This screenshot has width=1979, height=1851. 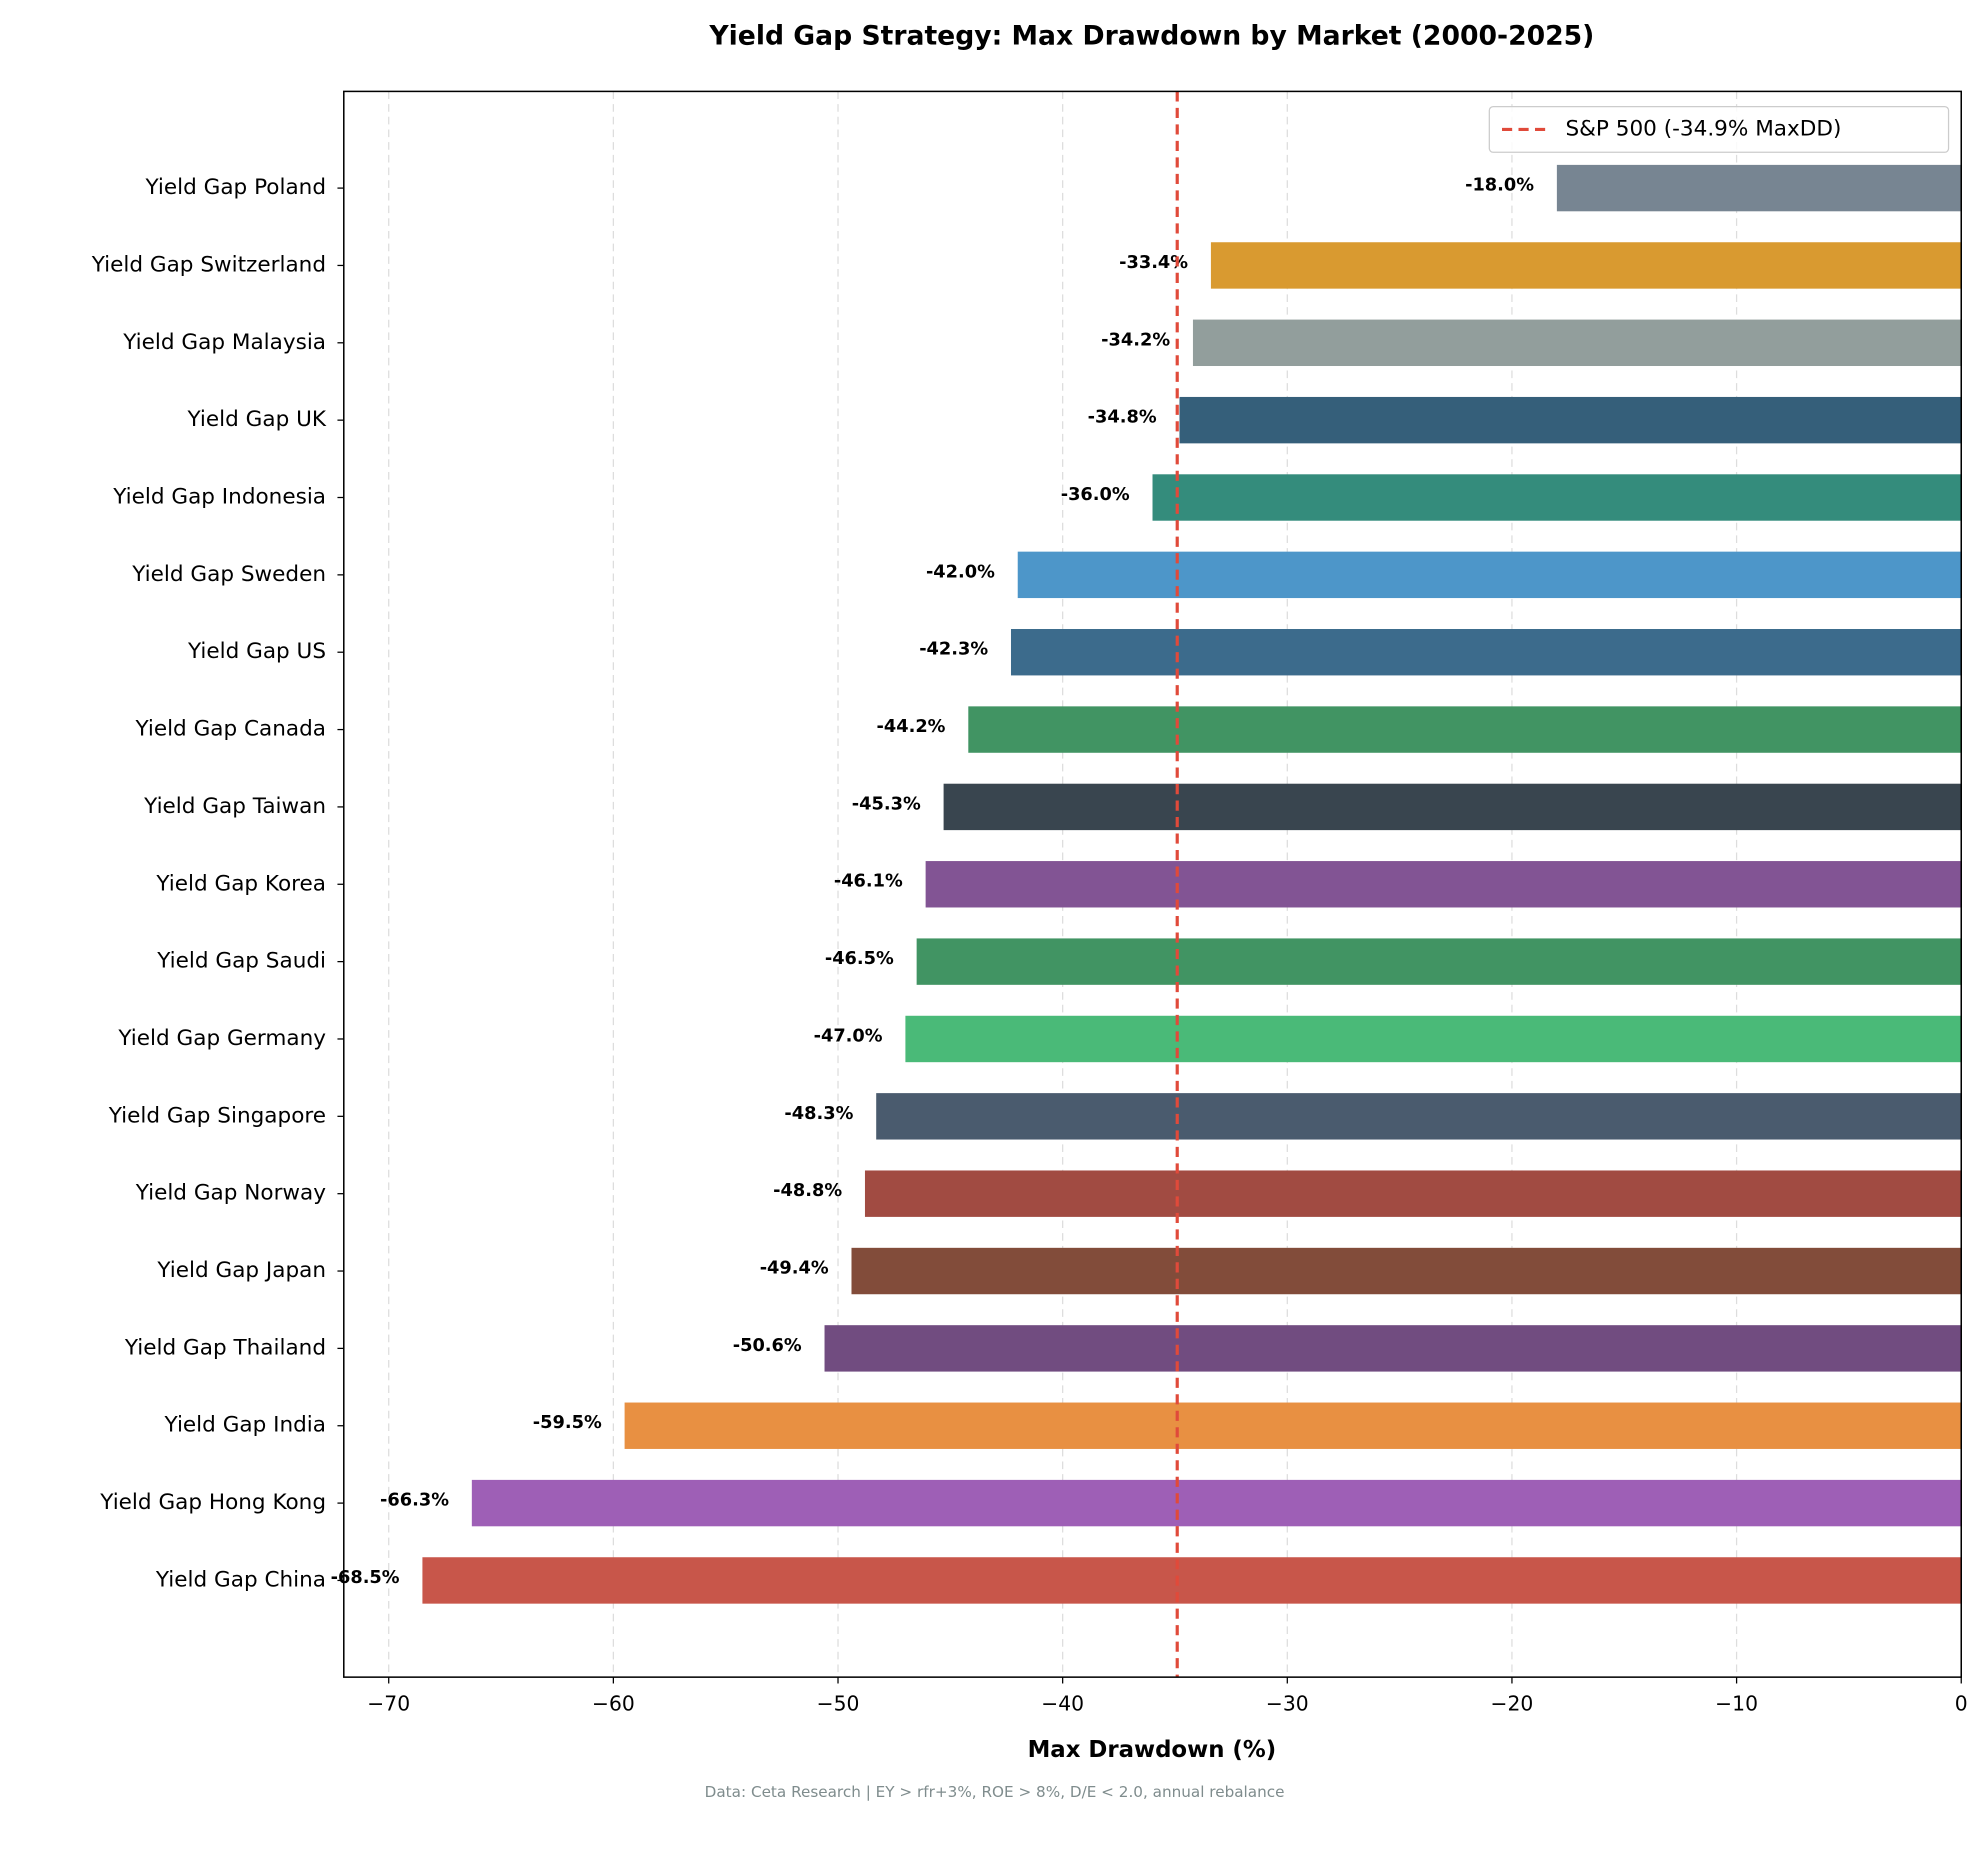 I want to click on x-tick-label: −50, so click(x=838, y=1704).